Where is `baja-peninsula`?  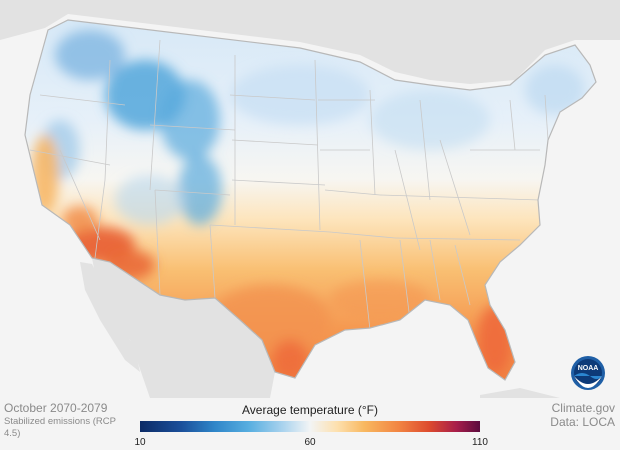 baja-peninsula is located at coordinates (110, 317).